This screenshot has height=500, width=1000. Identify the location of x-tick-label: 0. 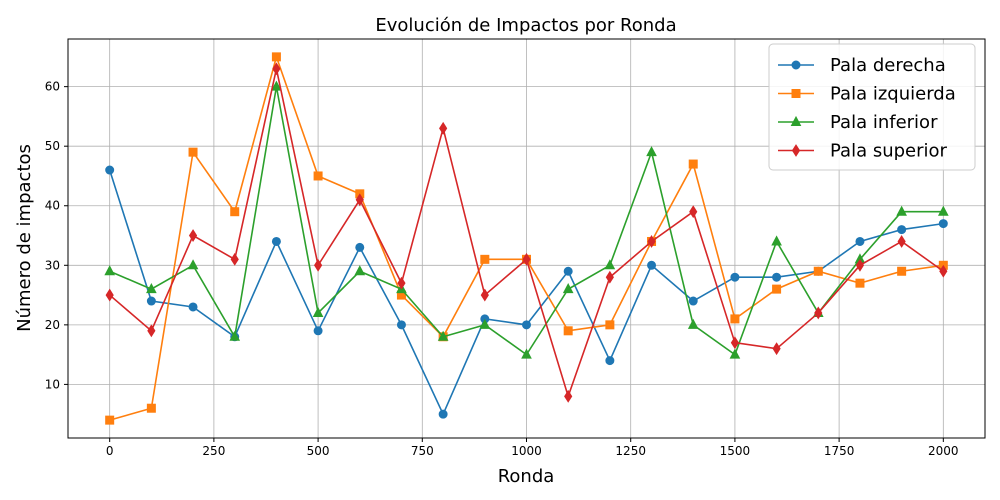
(110, 451).